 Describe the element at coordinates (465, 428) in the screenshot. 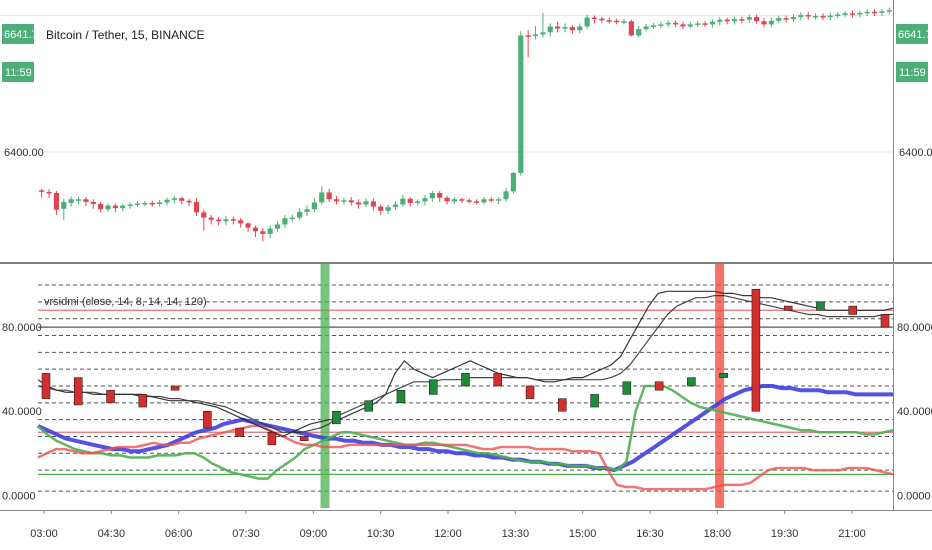

I see `indicator-series-line` at that location.